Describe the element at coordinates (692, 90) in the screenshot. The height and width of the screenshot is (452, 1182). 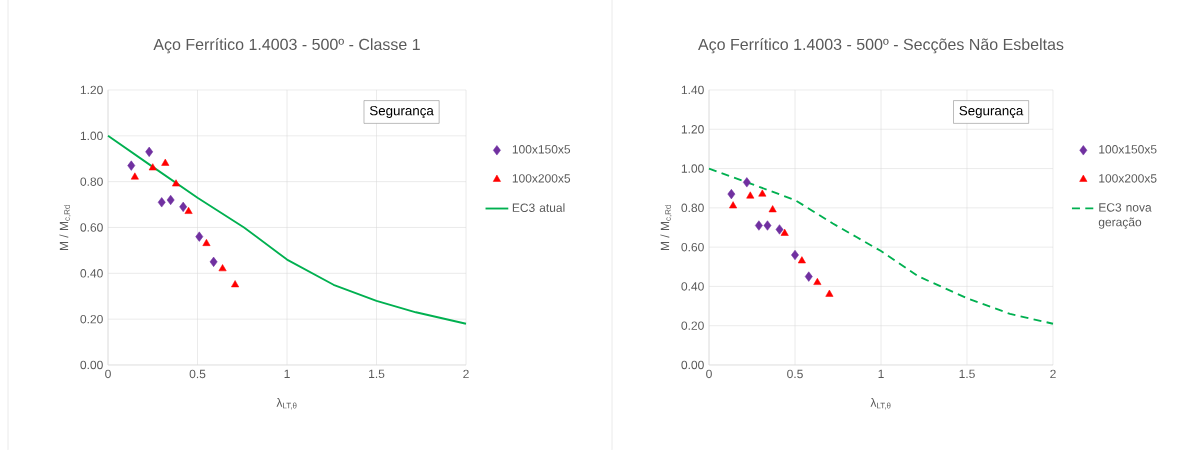
I see `y-tick-label: 1.40` at that location.